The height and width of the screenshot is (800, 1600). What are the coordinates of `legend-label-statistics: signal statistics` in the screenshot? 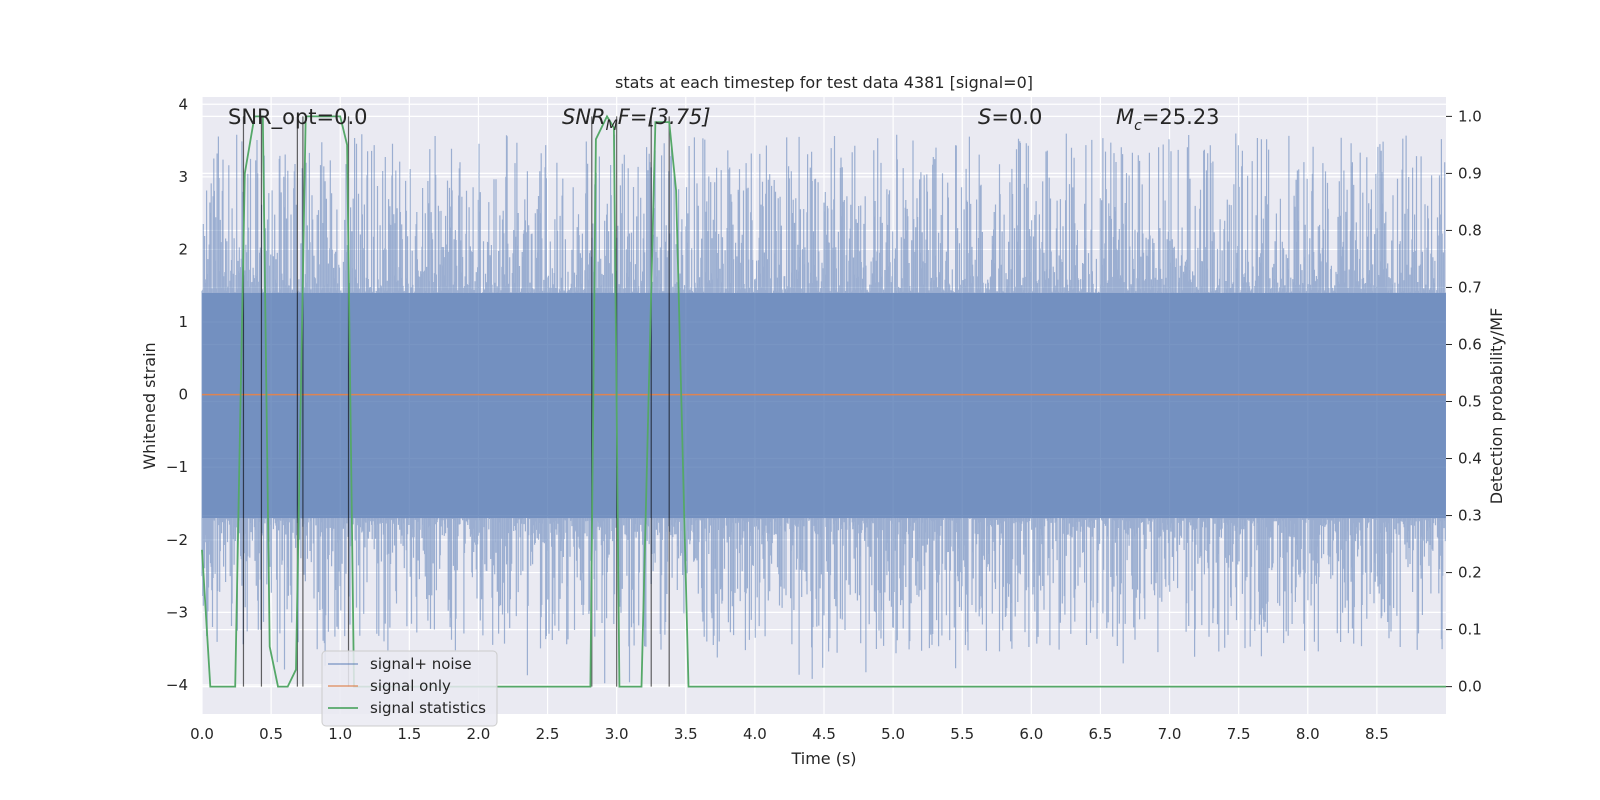 It's located at (428, 708).